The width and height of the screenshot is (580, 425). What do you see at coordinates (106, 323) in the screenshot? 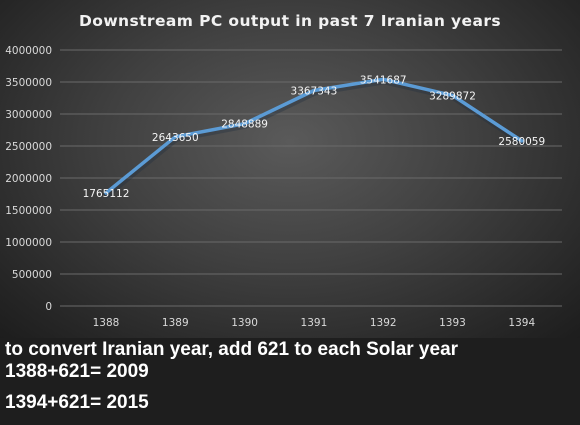
I see `x-tick-label: 1388` at bounding box center [106, 323].